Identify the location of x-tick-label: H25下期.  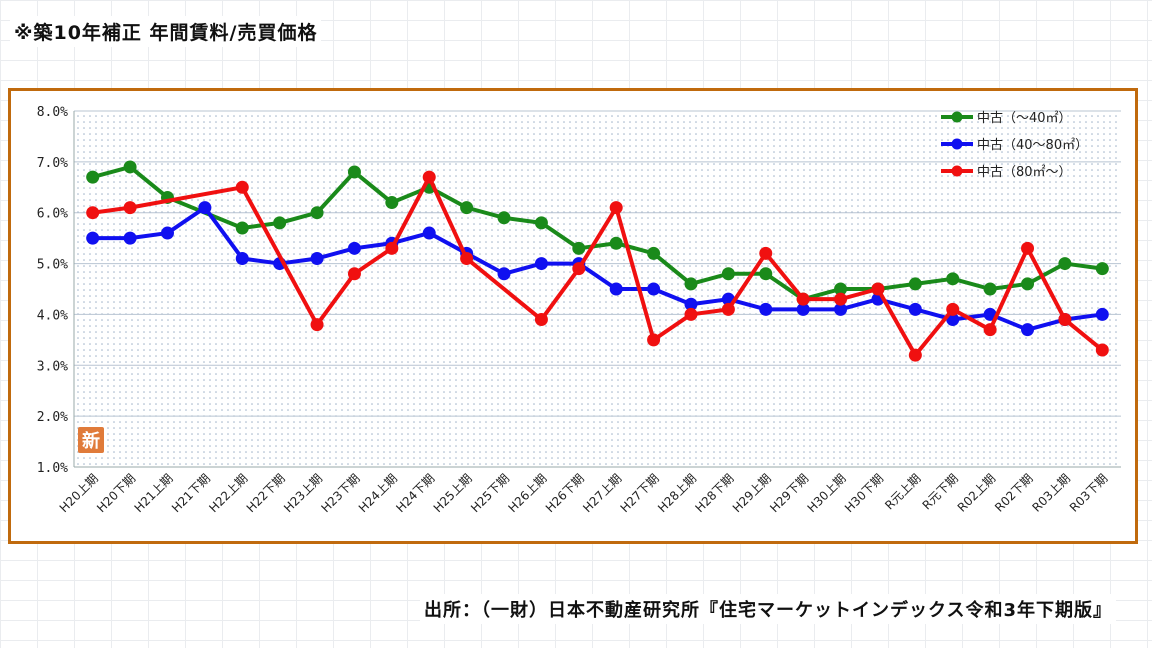
(490, 493).